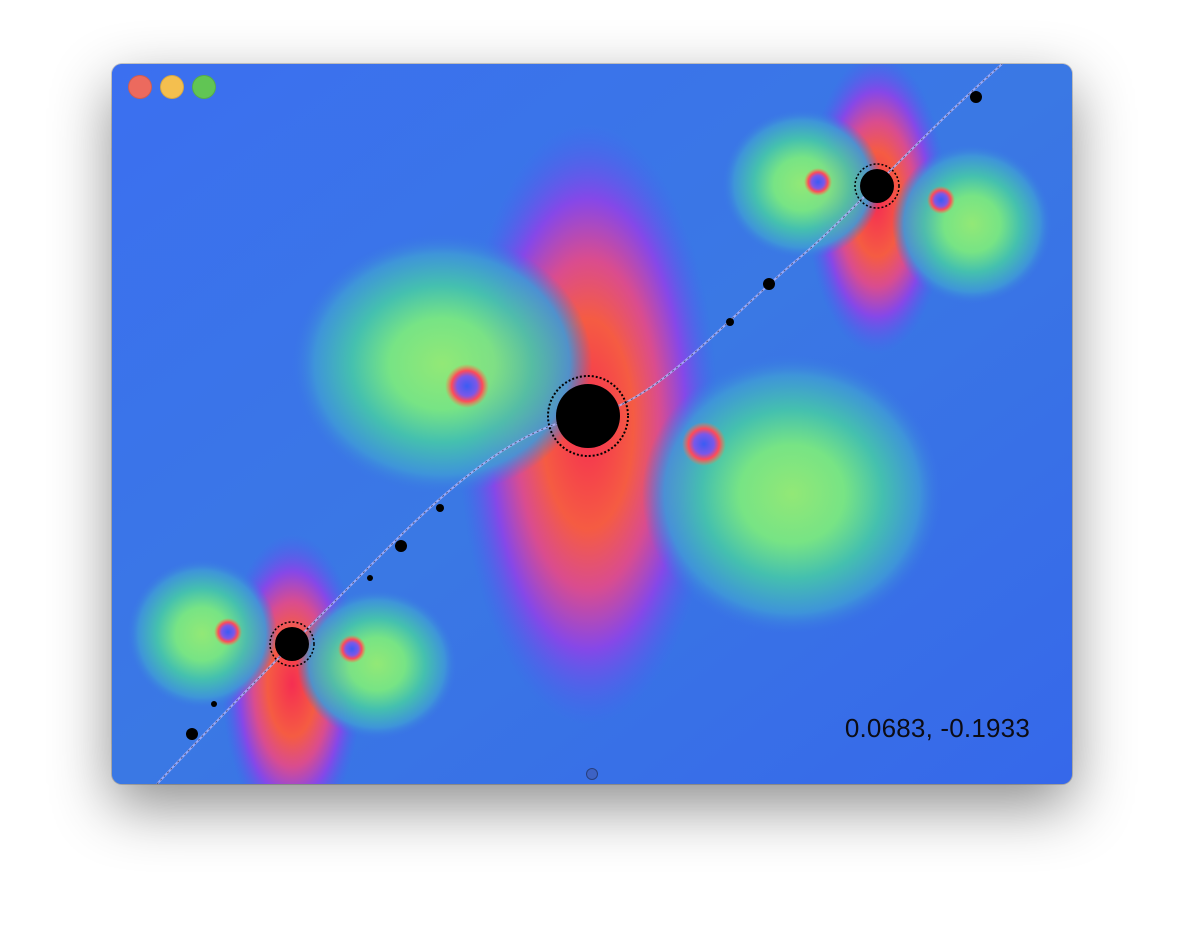  What do you see at coordinates (937, 728) in the screenshot?
I see `coordinate-readout: 0.0683, -0.1933` at bounding box center [937, 728].